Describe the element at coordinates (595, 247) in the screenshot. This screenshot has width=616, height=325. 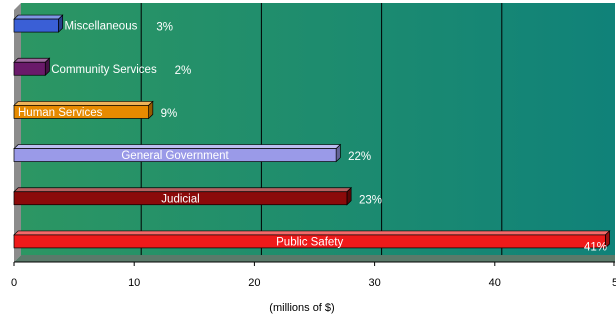
I see `percent-label-5: 41%` at that location.